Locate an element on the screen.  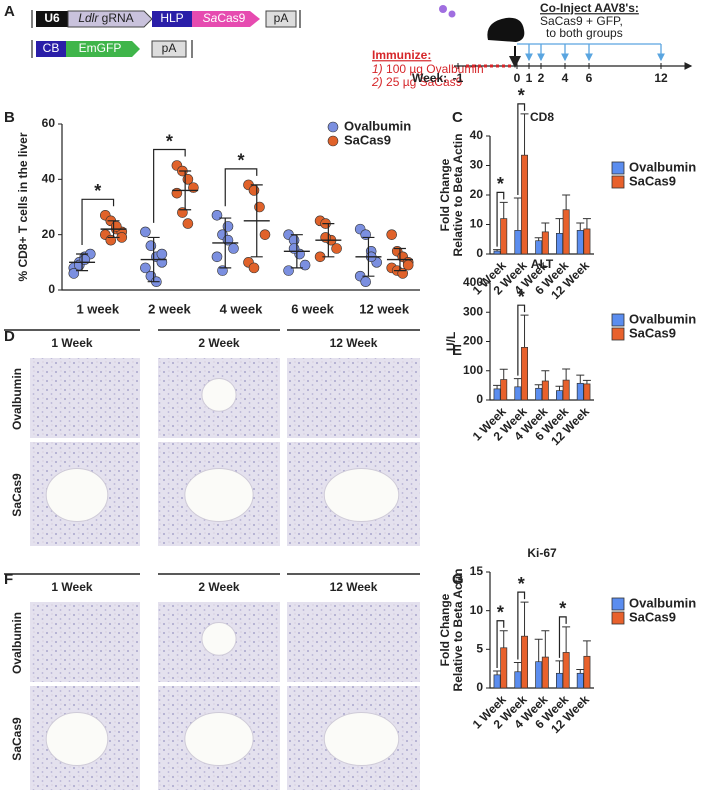
y-tick-label: 30 is located at coordinates (477, 165).